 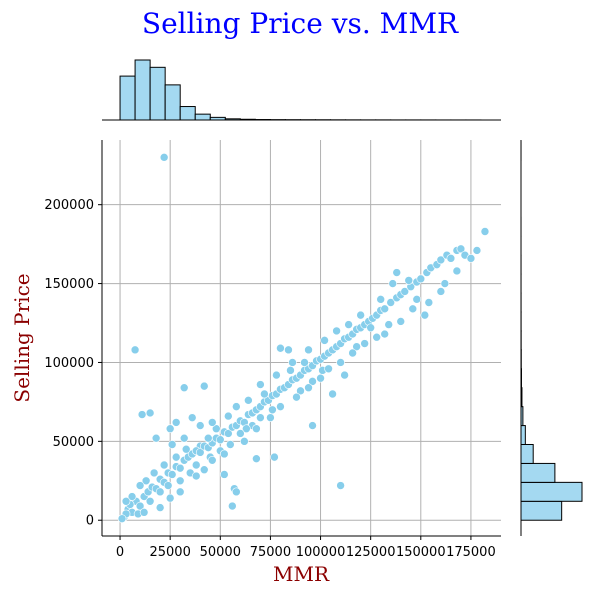 I want to click on x-tick-label: 125000, so click(x=371, y=552).